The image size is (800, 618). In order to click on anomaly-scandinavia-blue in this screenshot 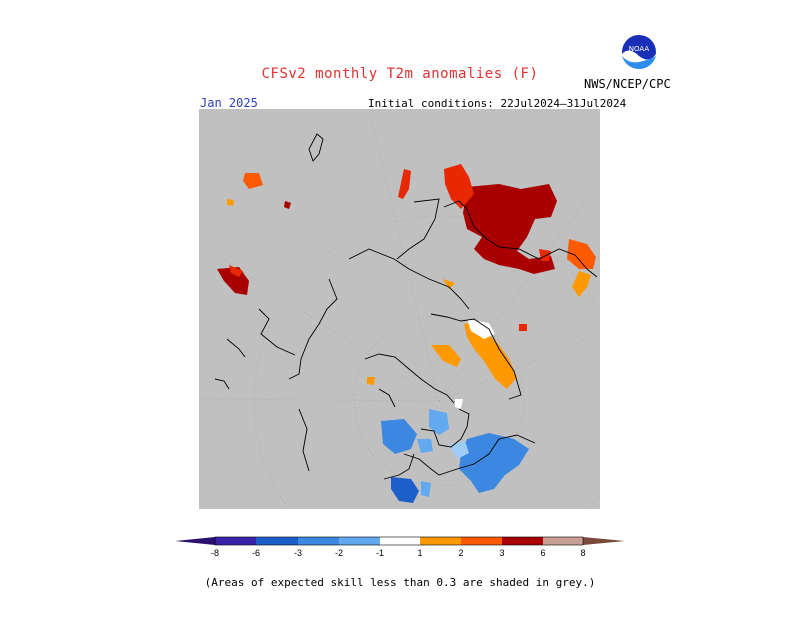, I will do `click(439, 422)`.